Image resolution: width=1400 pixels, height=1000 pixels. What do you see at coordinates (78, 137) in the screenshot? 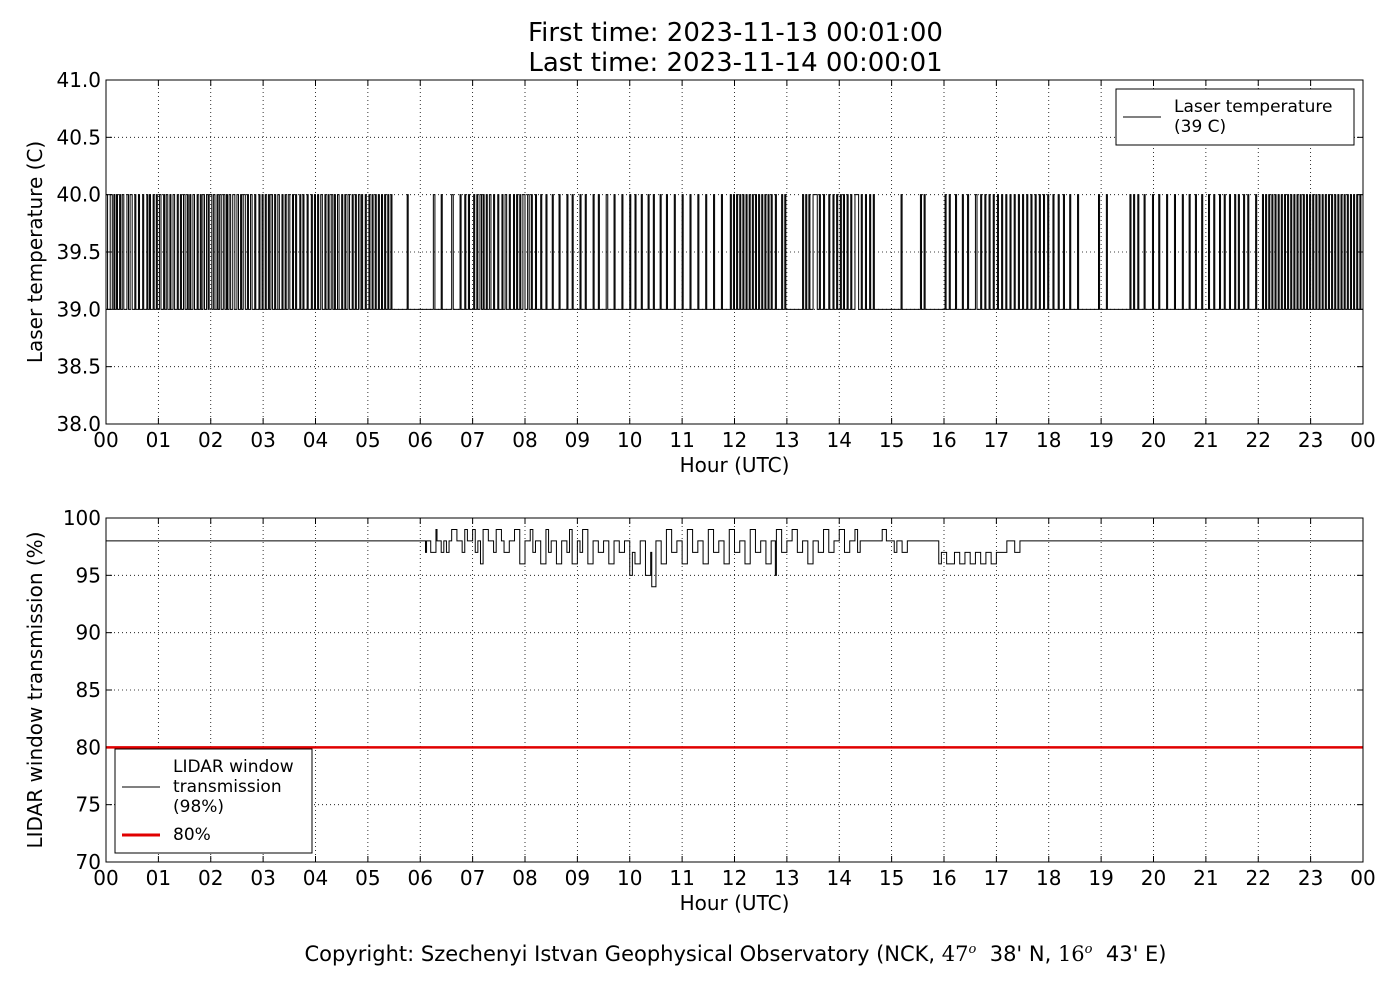
I see `temp-y-tick-label: 40.5` at bounding box center [78, 137].